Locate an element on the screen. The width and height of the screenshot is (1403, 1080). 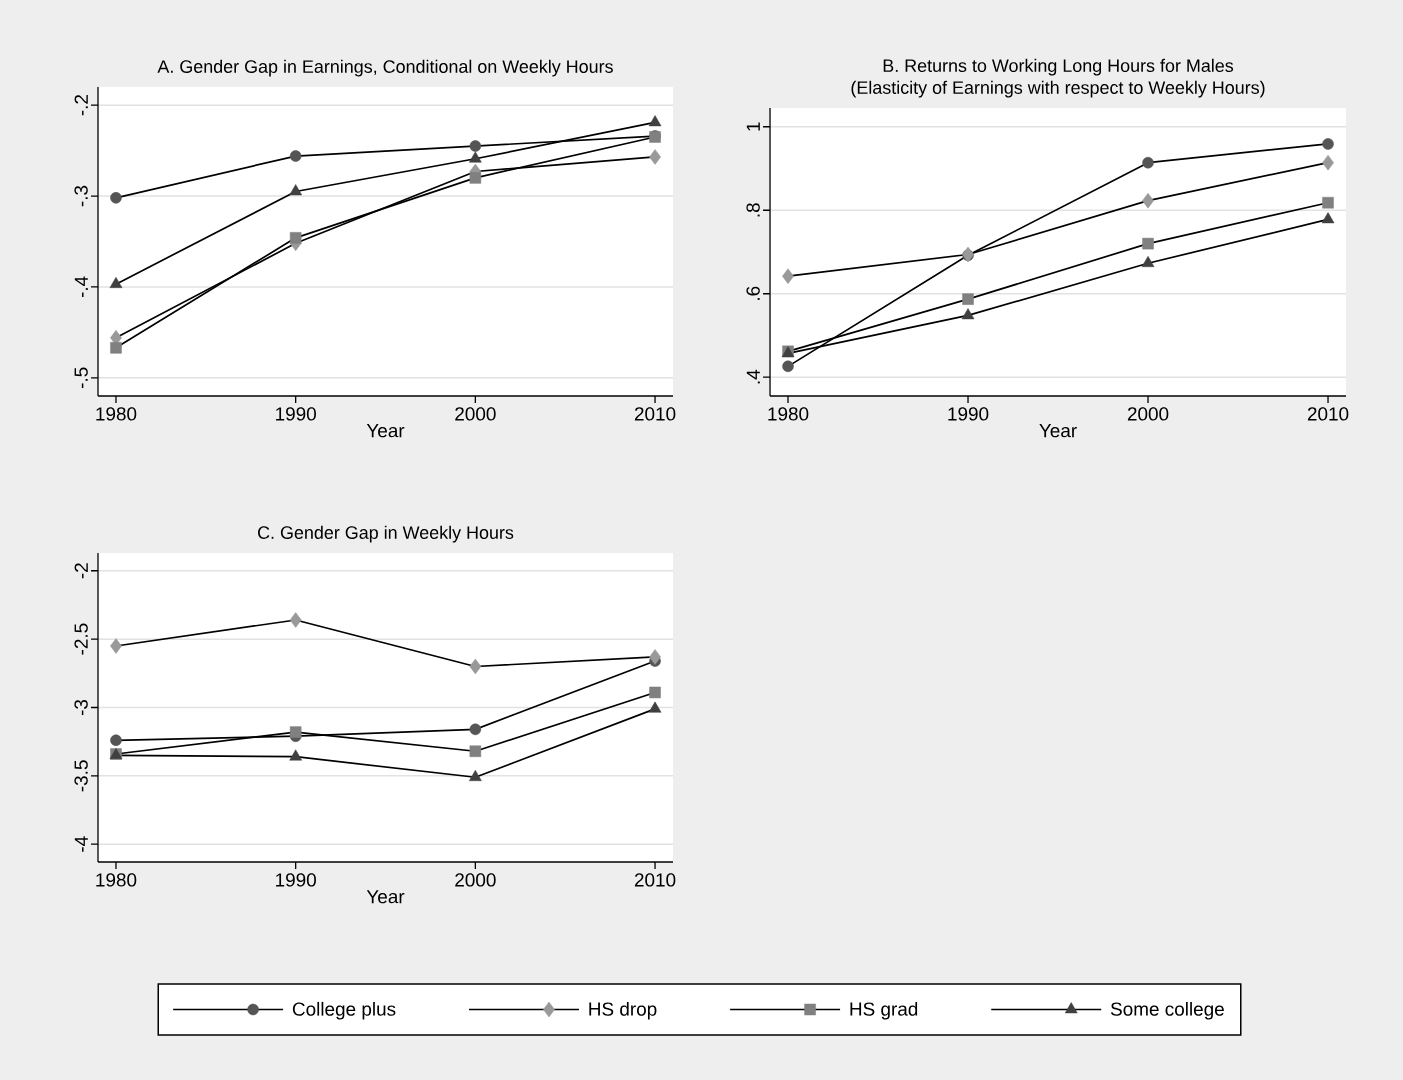
y-tick-label: -.4 is located at coordinates (81, 287).